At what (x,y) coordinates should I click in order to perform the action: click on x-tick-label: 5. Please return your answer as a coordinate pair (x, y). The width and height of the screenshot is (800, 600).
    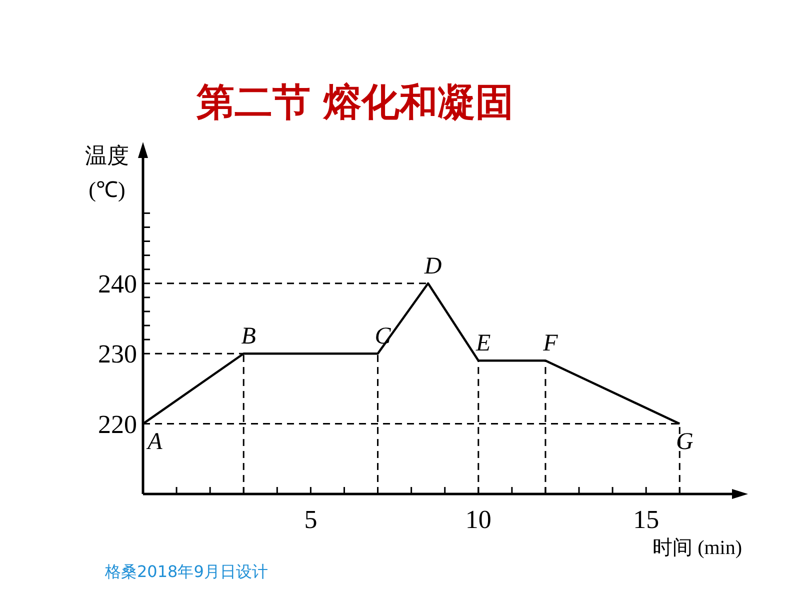
    Looking at the image, I should click on (311, 519).